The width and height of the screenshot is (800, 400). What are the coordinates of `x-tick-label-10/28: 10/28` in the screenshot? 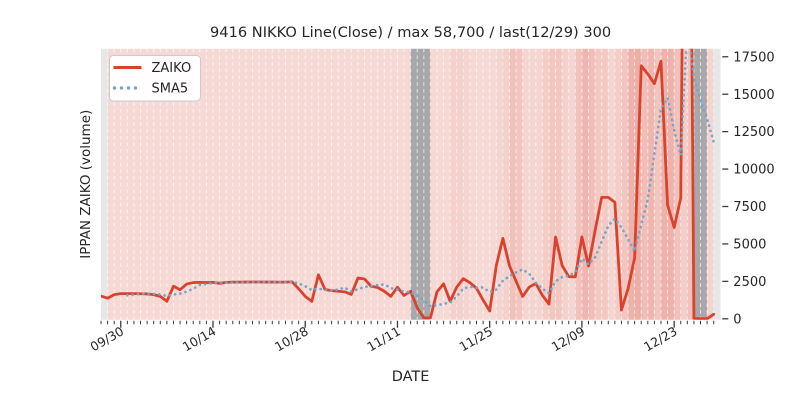 It's located at (291, 338).